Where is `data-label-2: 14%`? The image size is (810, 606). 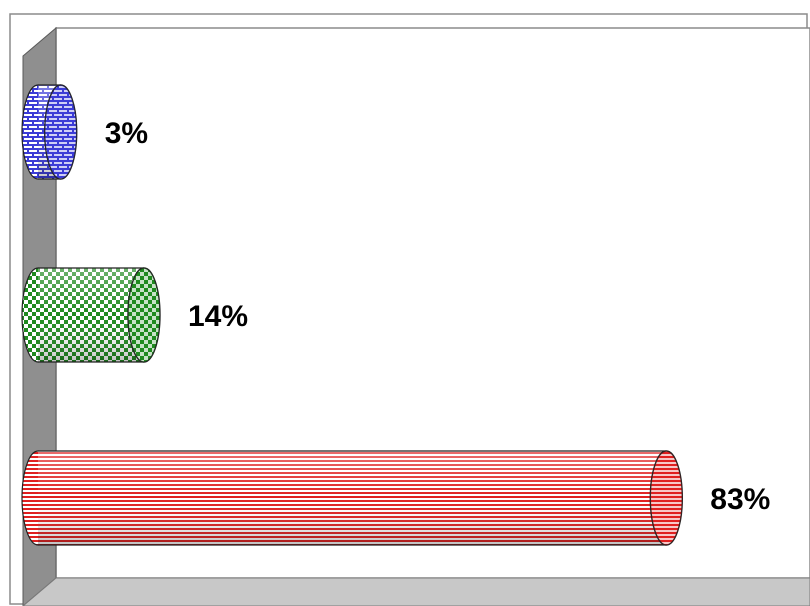 data-label-2: 14% is located at coordinates (218, 316).